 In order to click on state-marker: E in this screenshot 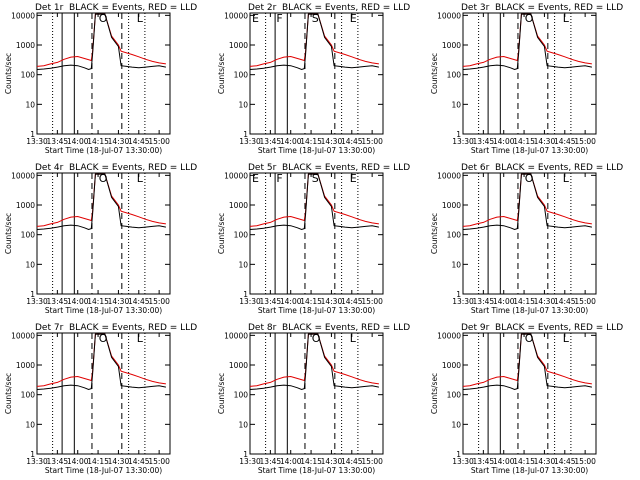, I will do `click(353, 178)`.